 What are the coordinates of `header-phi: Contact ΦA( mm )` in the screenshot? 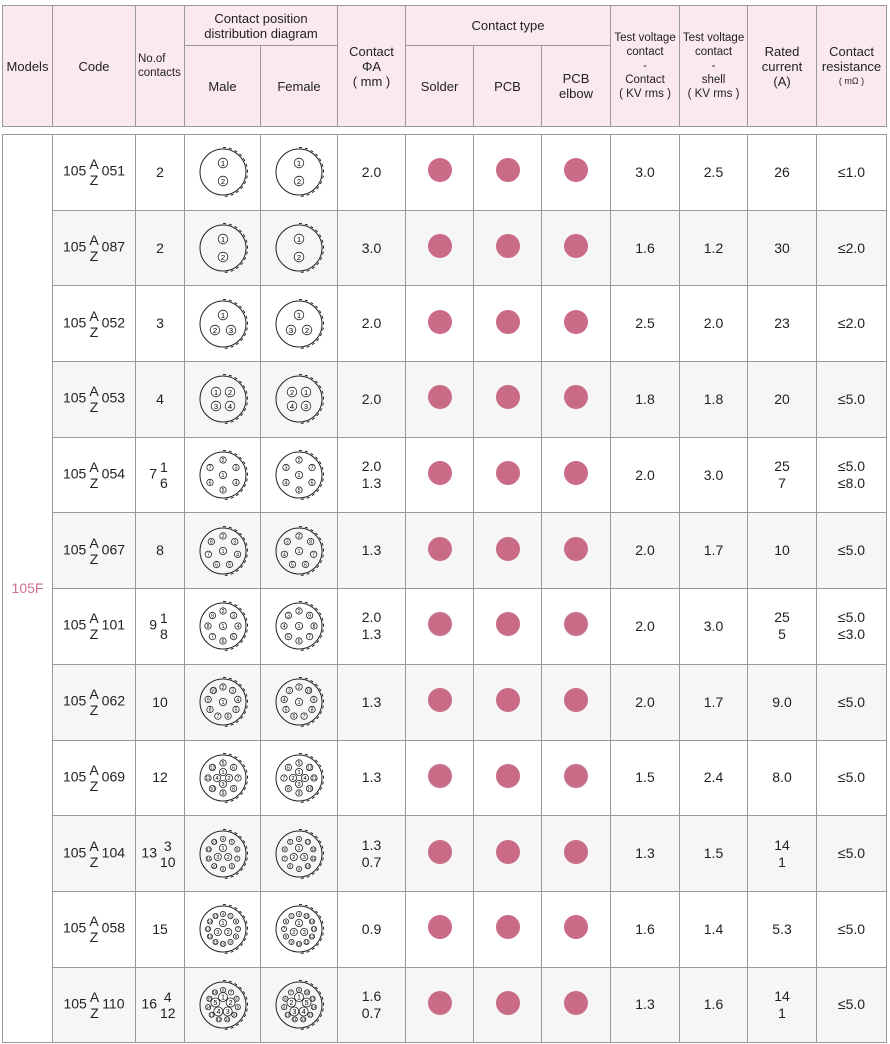 It's located at (371, 66).